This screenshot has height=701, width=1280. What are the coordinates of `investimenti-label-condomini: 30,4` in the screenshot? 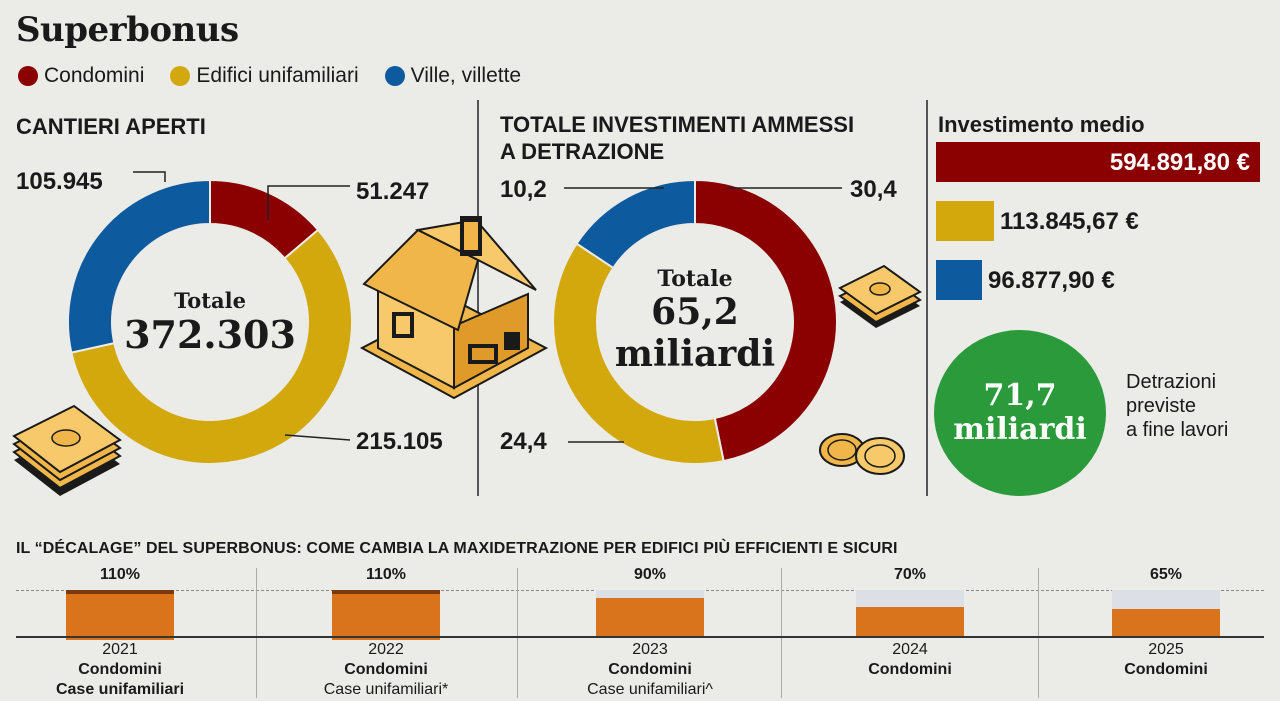 It's located at (873, 189).